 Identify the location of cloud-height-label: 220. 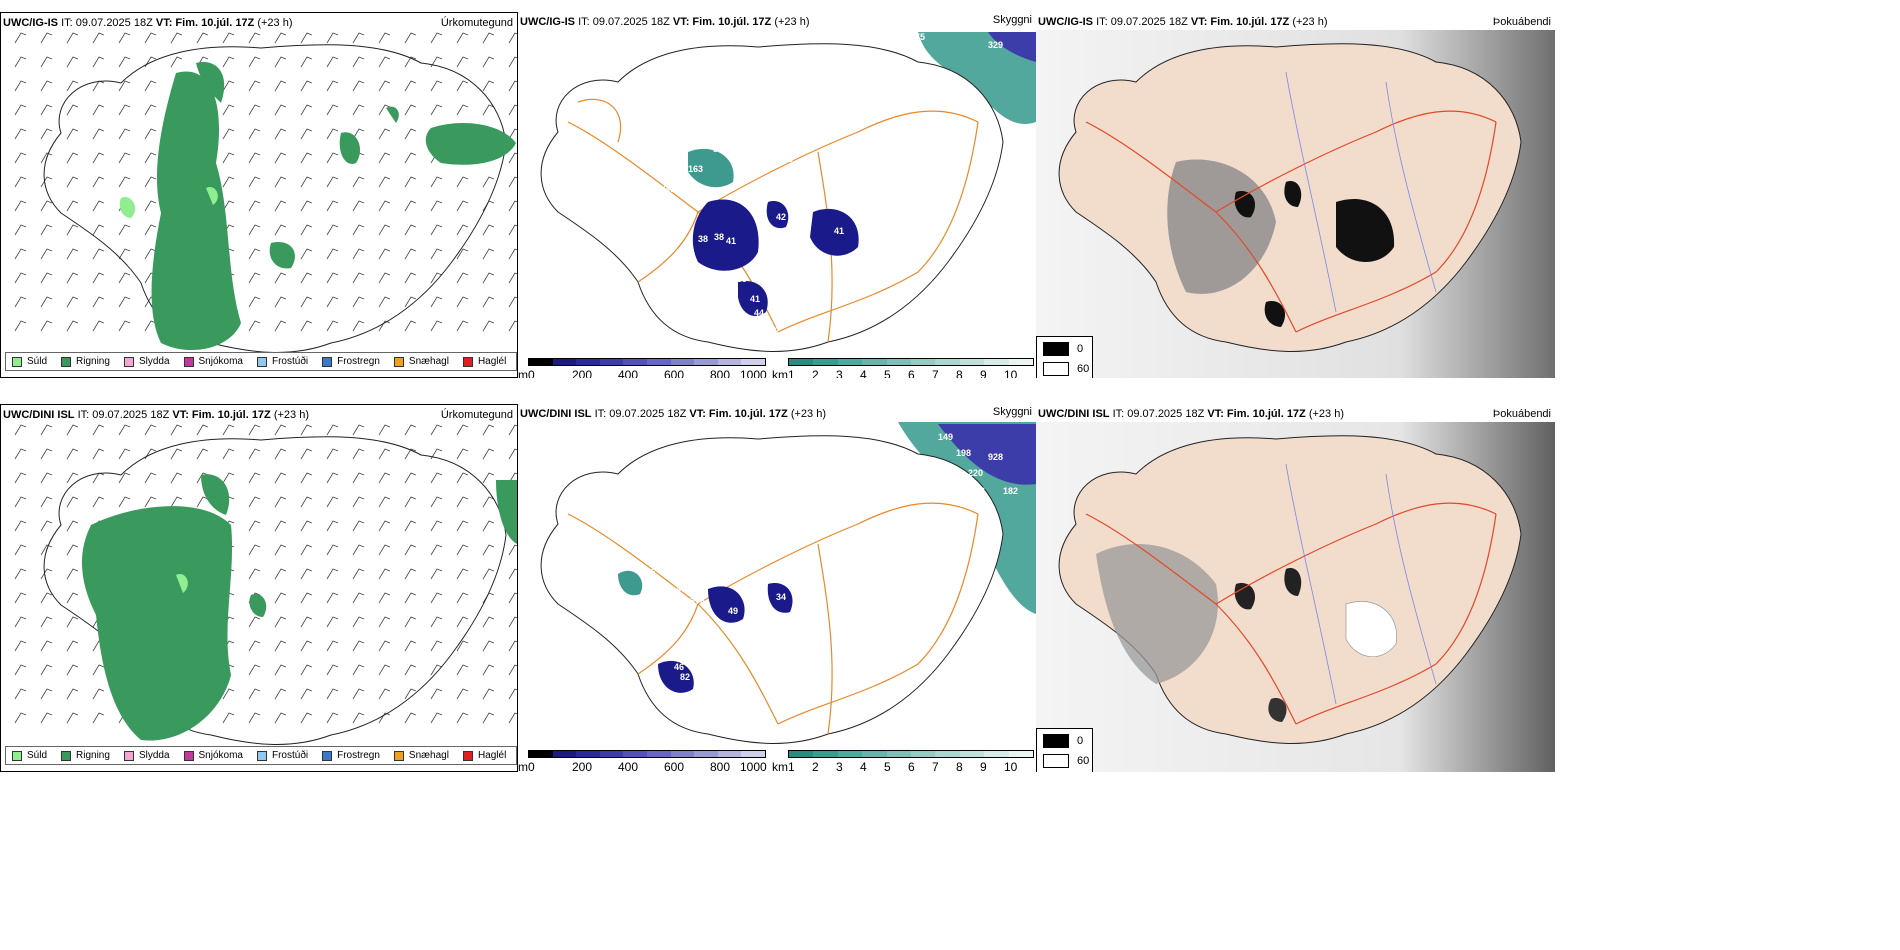
(975, 473).